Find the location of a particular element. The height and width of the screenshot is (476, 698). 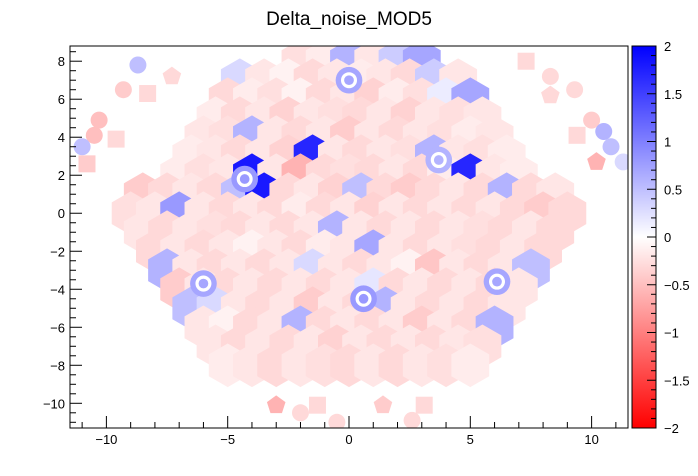

colorbar-tick-label: −2 is located at coordinates (671, 428).